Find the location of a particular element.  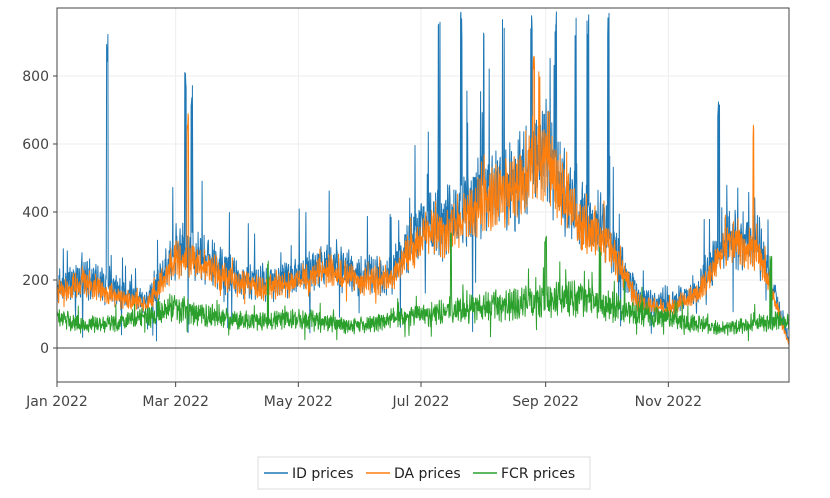

x-tick-label: May 2022 is located at coordinates (298, 402).